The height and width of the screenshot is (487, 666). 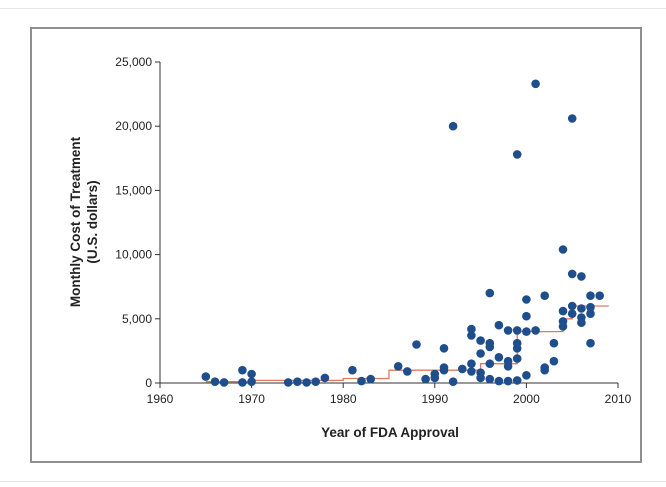 What do you see at coordinates (333, 481) in the screenshot?
I see `bottom-rule` at bounding box center [333, 481].